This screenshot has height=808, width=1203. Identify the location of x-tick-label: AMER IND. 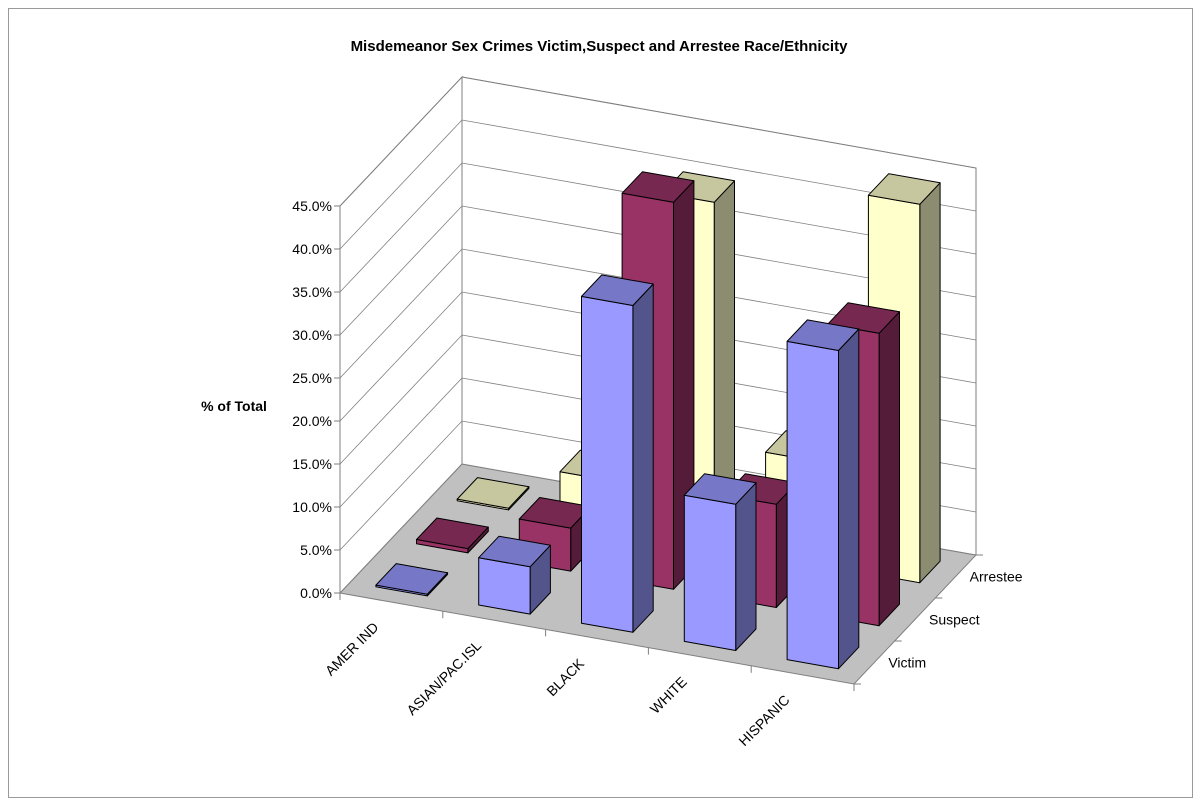
(352, 649).